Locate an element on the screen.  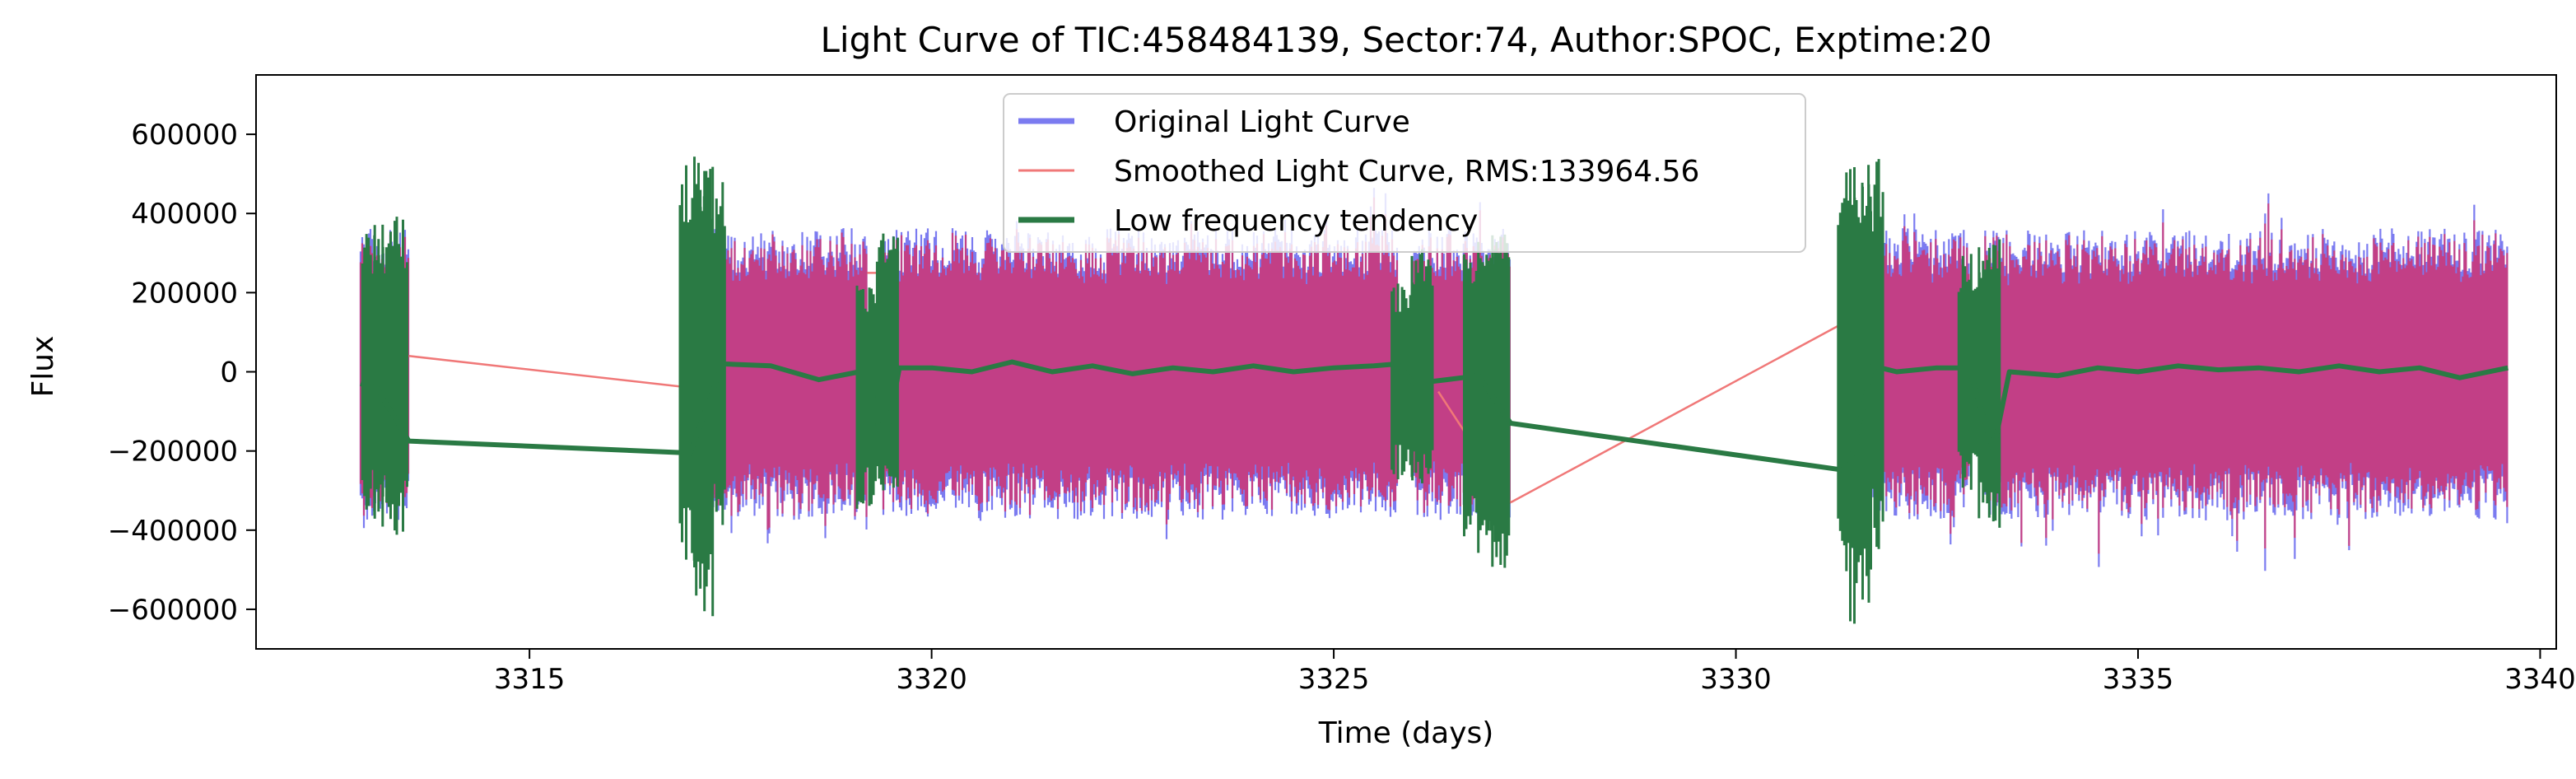
x-tick-label: 3335 is located at coordinates (2138, 680).